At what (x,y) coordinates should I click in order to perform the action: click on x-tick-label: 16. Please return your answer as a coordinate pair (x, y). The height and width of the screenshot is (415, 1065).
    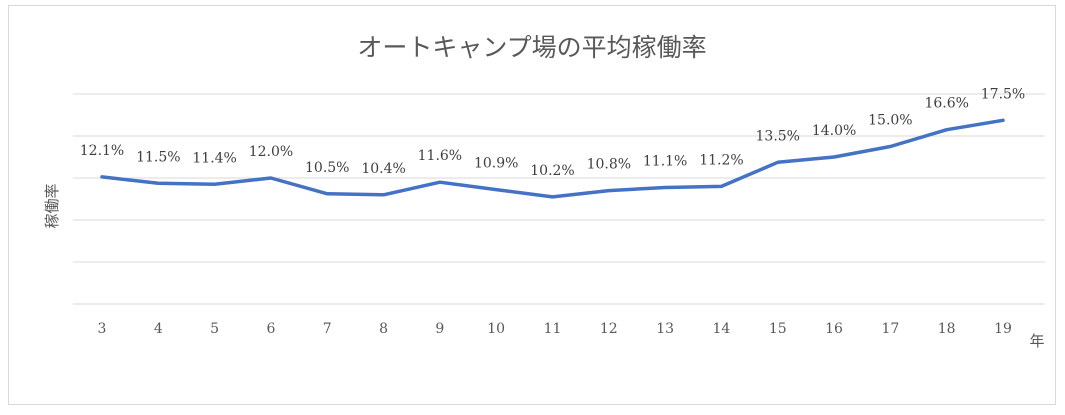
    Looking at the image, I should click on (834, 329).